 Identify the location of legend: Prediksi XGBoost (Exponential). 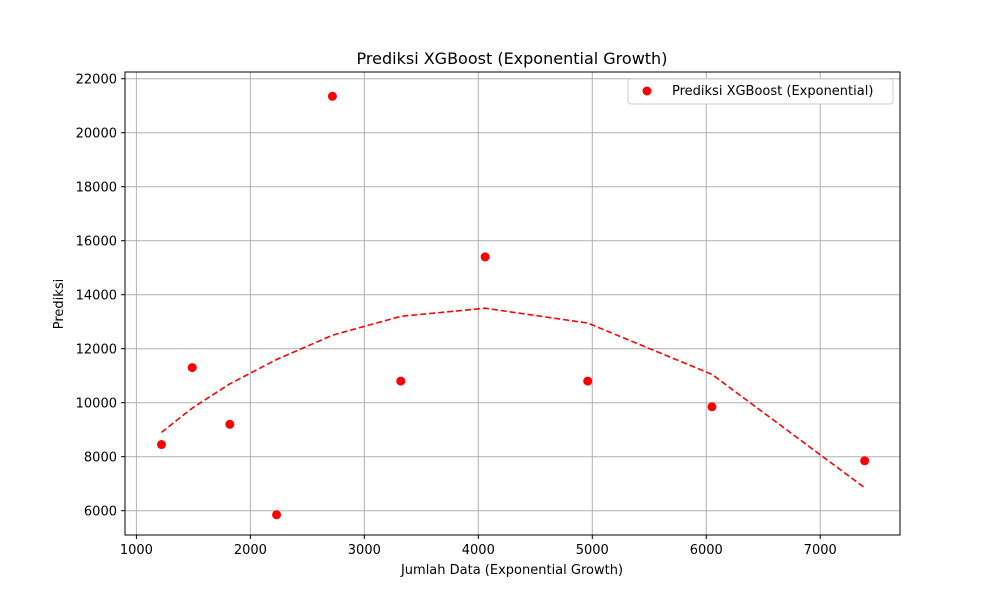
(760, 91).